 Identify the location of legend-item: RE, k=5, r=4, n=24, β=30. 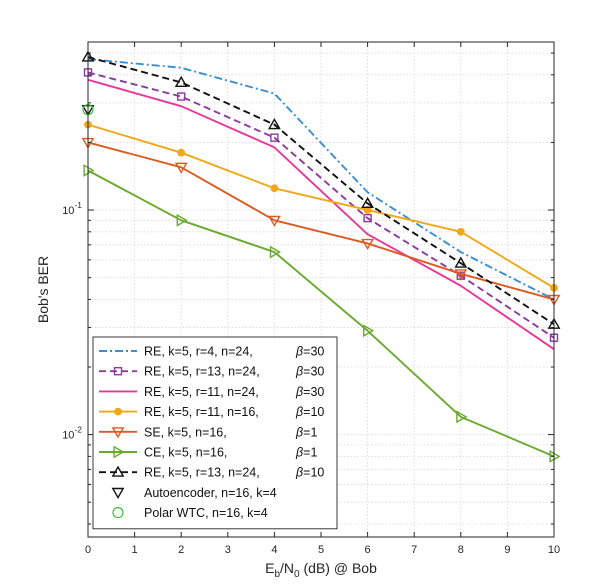
(211, 352).